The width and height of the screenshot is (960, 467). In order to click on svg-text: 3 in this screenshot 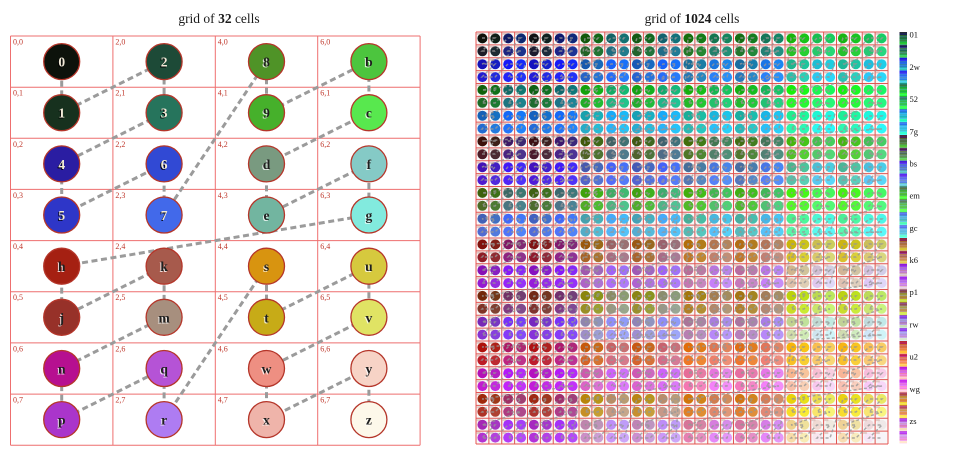, I will do `click(164, 113)`.